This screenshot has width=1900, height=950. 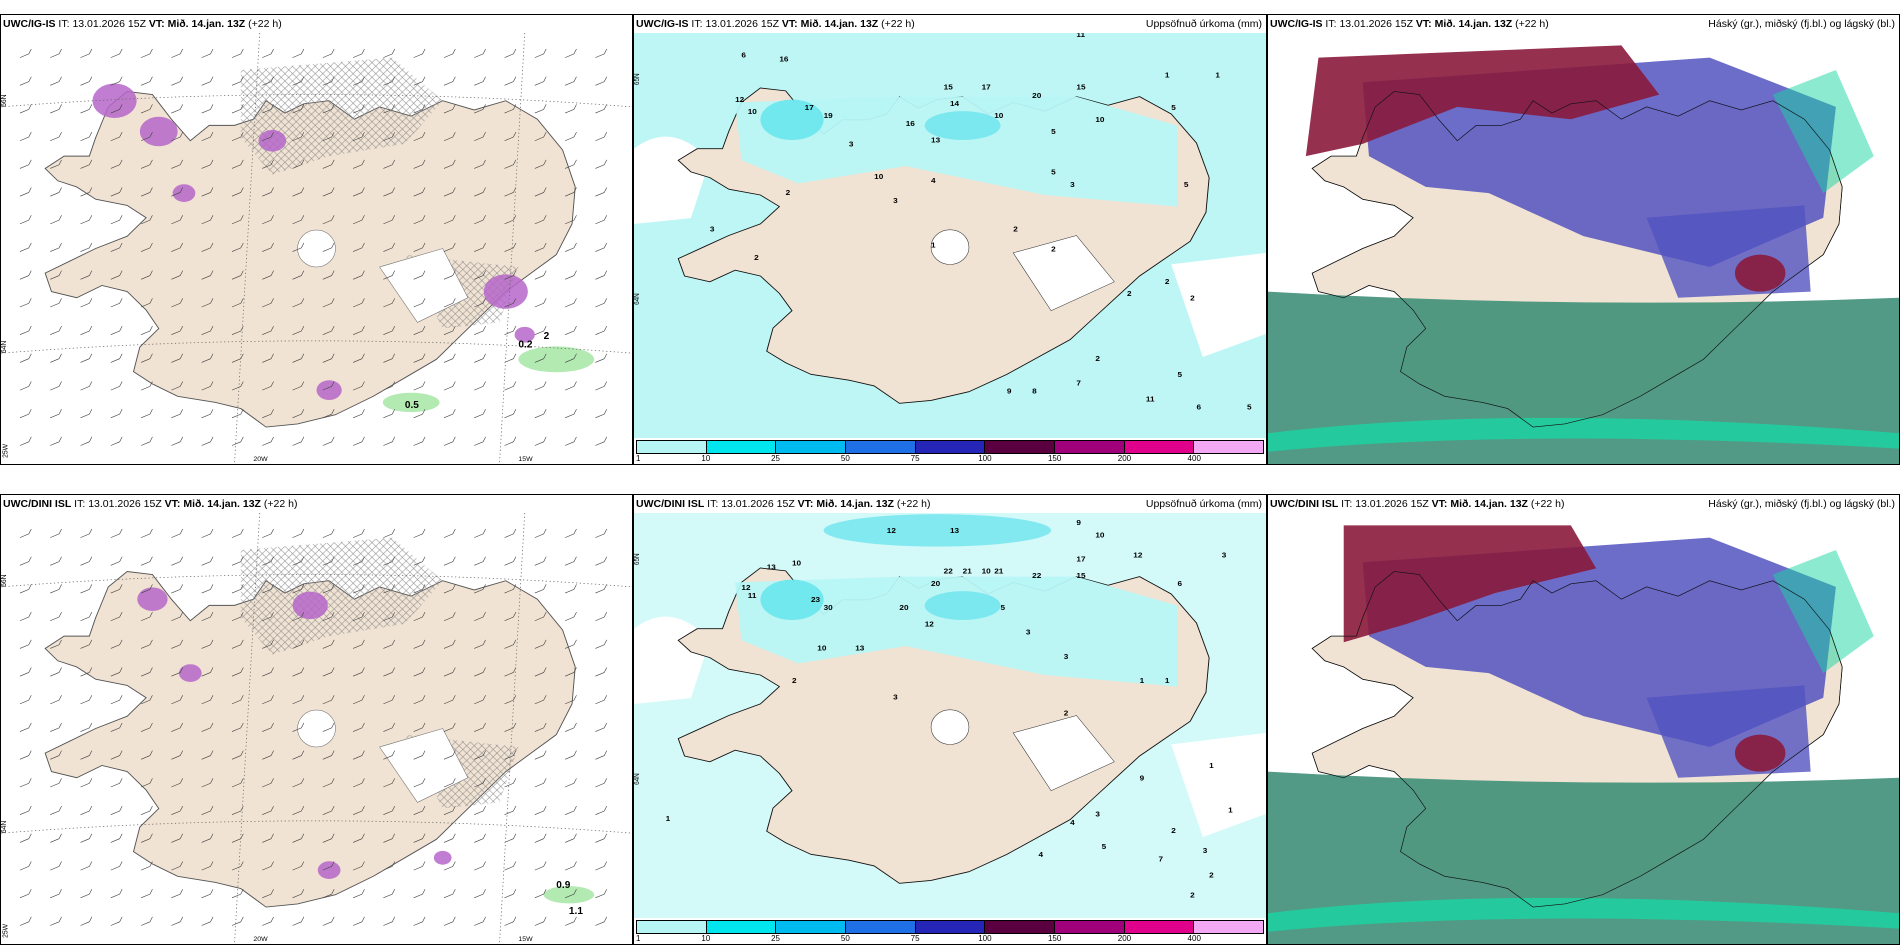 I want to click on latitude-label: 66N, so click(x=4, y=580).